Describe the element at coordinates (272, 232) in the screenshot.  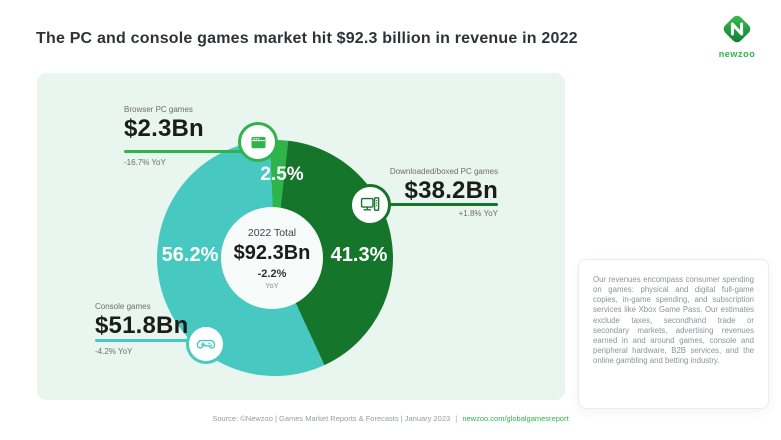
I see `center-year-label: 2022 Total` at that location.